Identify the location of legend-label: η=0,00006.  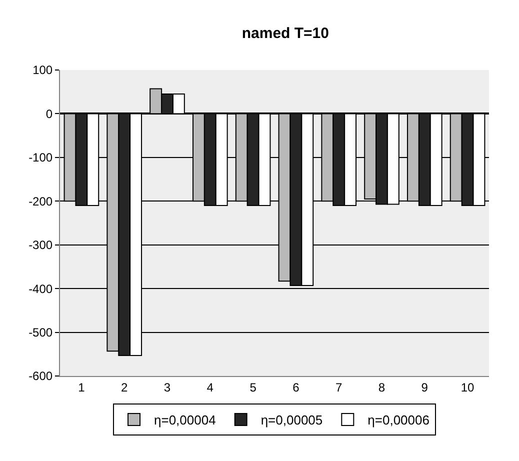
(399, 420).